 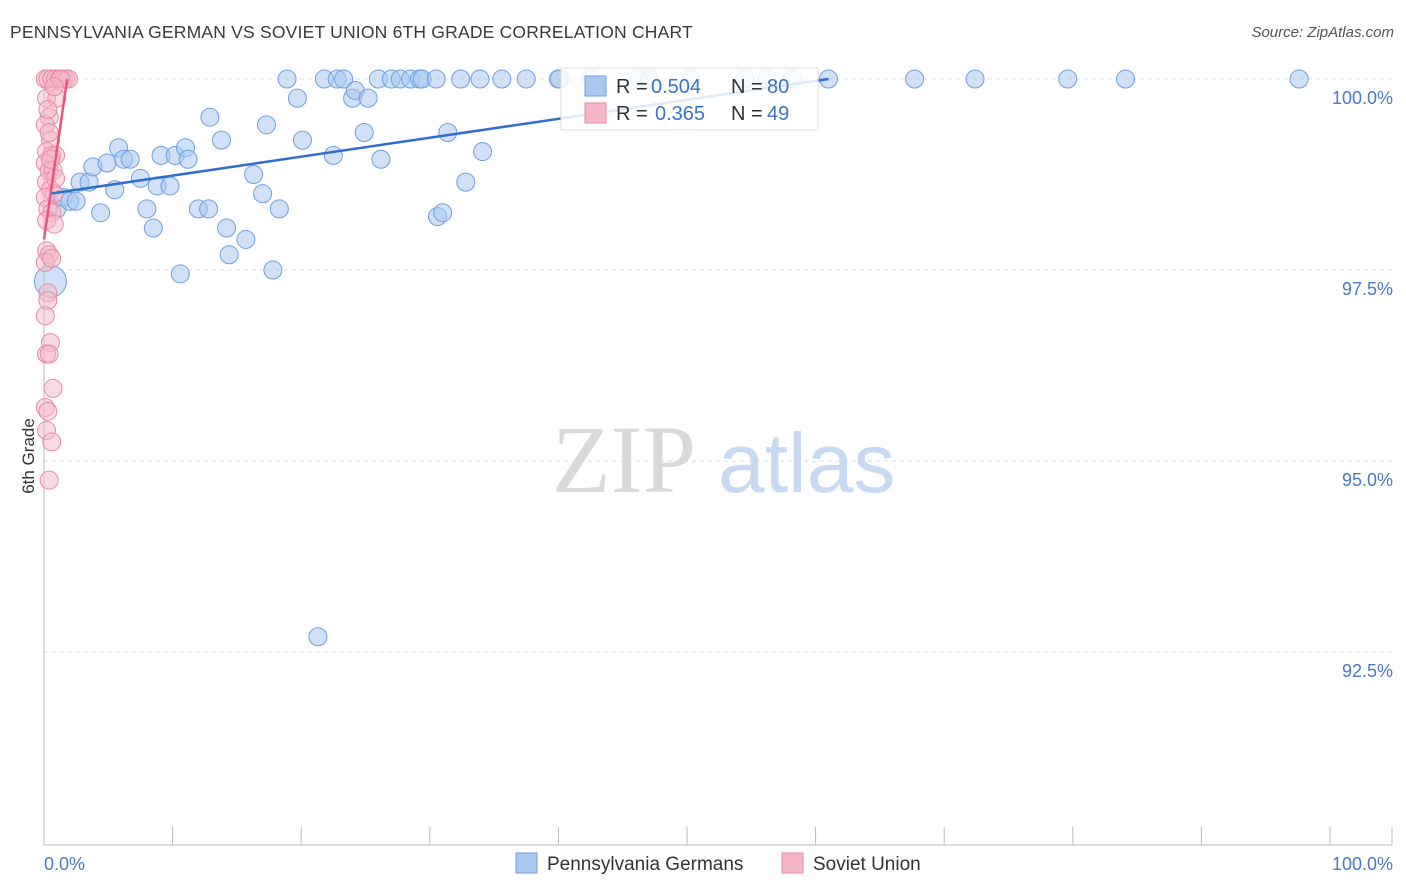 What do you see at coordinates (778, 87) in the screenshot?
I see `legend-n-value-blue: 80` at bounding box center [778, 87].